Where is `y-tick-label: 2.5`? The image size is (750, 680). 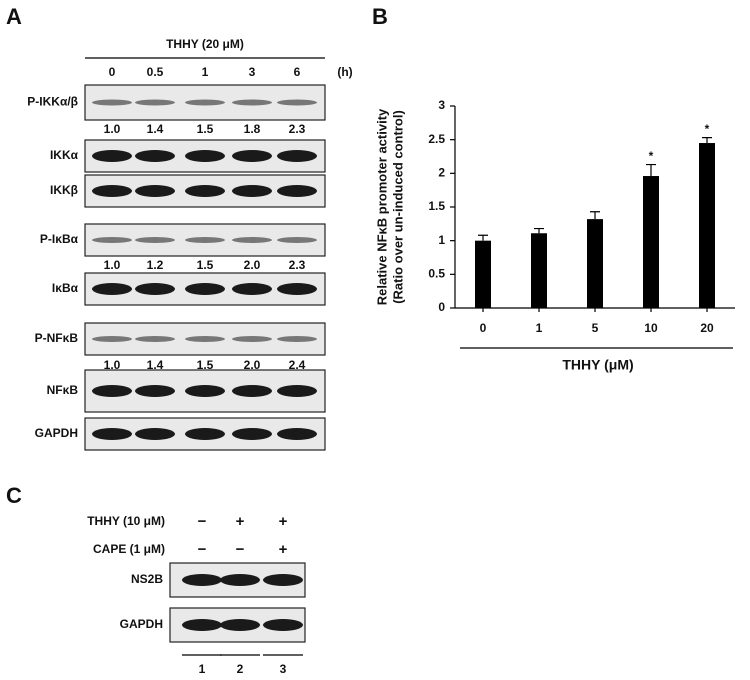 y-tick-label: 2.5 is located at coordinates (436, 139).